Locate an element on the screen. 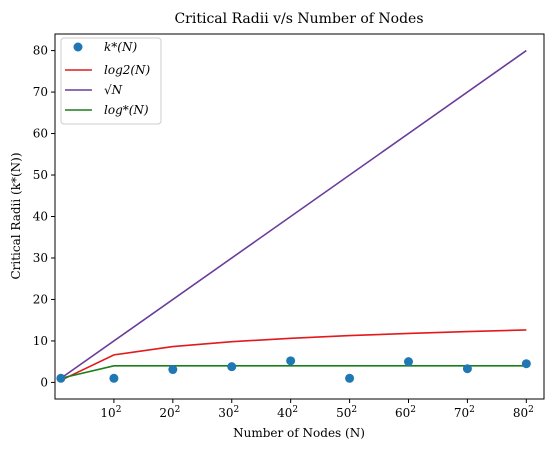  x-tick-label: 202 is located at coordinates (169, 412).